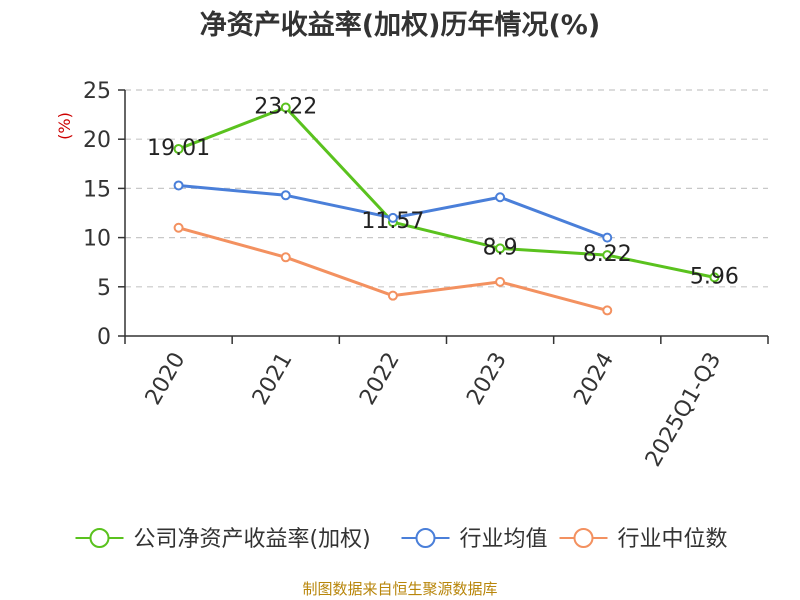 This screenshot has height=600, width=800. What do you see at coordinates (400, 25) in the screenshot?
I see `chart-title: 净资产收益率(加权)历年情况(%)` at bounding box center [400, 25].